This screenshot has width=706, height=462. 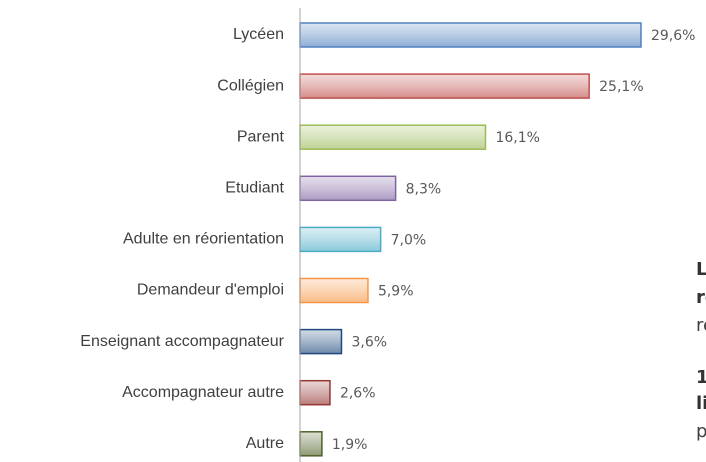 What do you see at coordinates (369, 343) in the screenshot?
I see `value-label: 3,6%` at bounding box center [369, 343].